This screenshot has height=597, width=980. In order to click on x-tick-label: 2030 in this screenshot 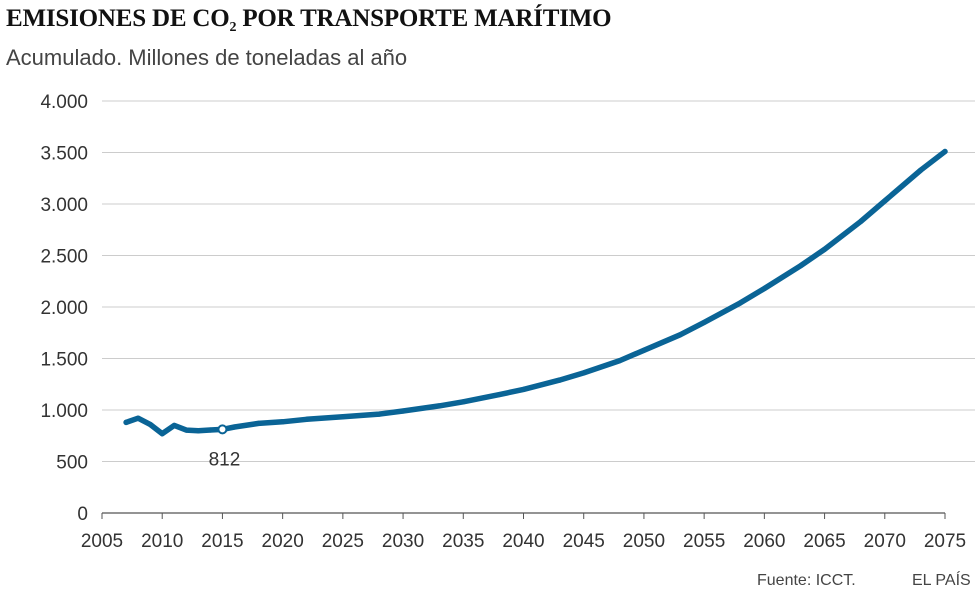, I will do `click(403, 541)`.